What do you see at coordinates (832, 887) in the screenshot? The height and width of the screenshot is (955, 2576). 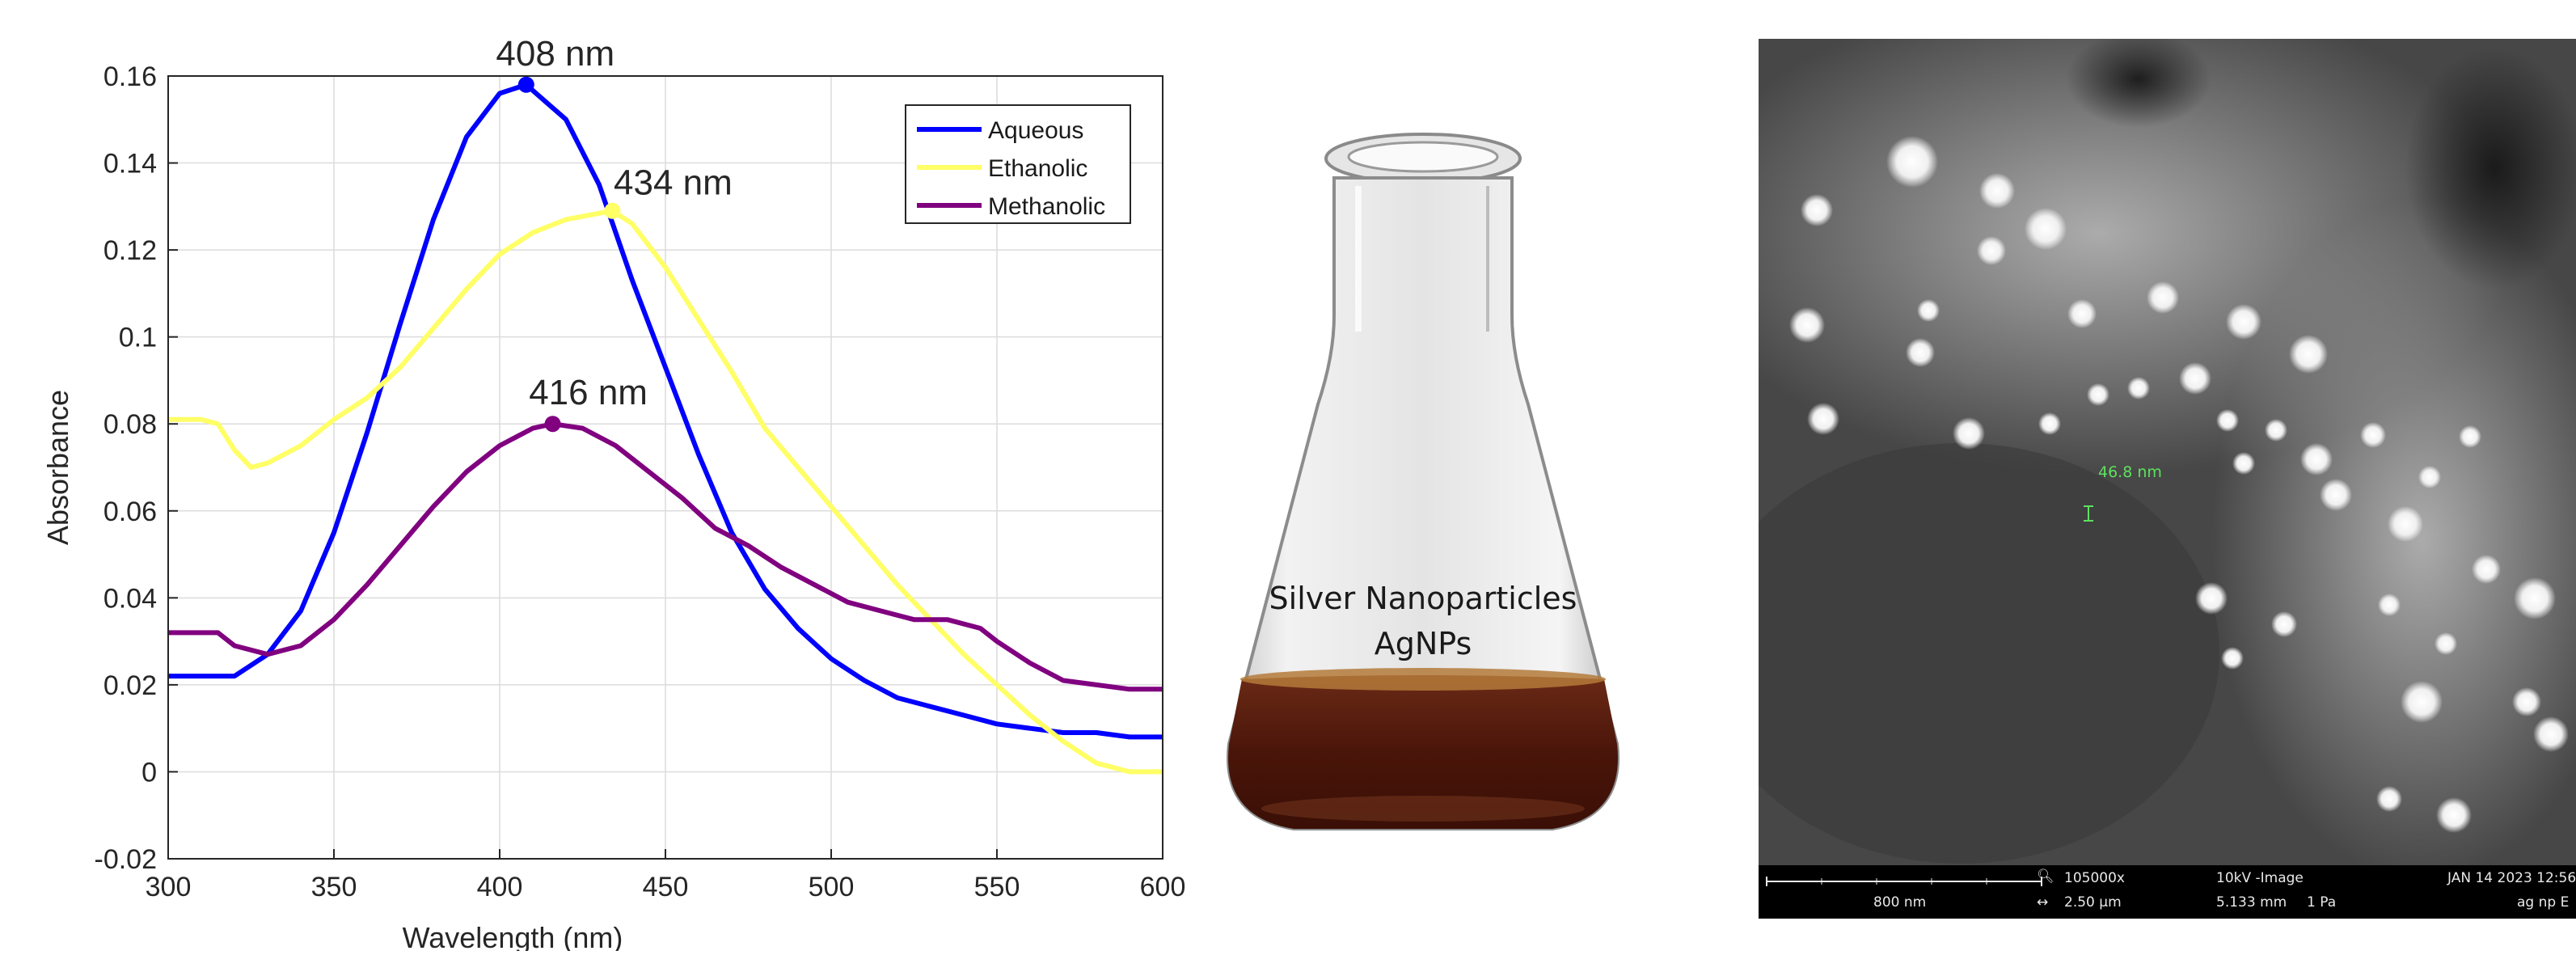 I see `x-tick-label: 500` at bounding box center [832, 887].